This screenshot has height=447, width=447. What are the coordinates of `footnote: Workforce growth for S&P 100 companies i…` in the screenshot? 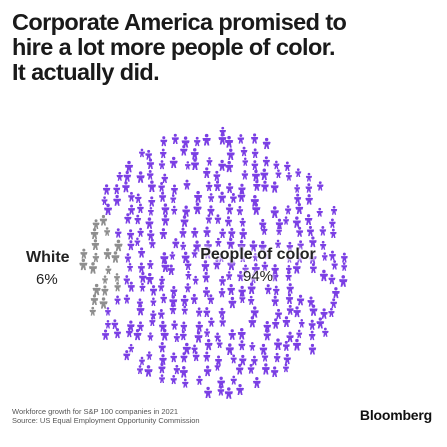 It's located at (142, 416).